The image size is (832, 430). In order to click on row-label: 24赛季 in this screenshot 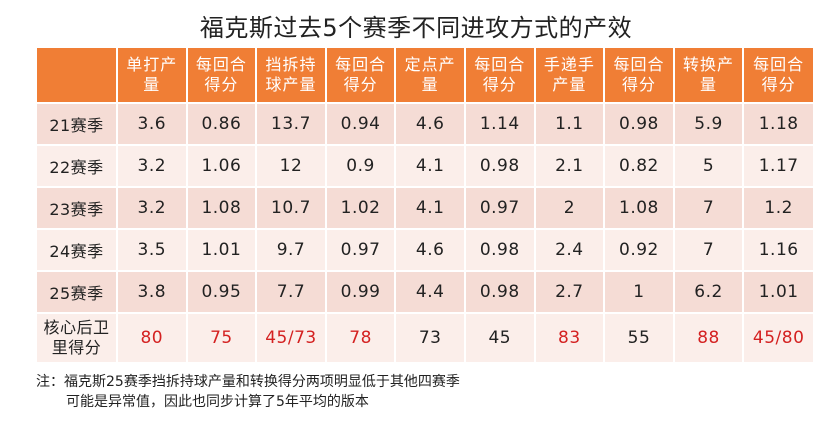, I will do `click(77, 249)`.